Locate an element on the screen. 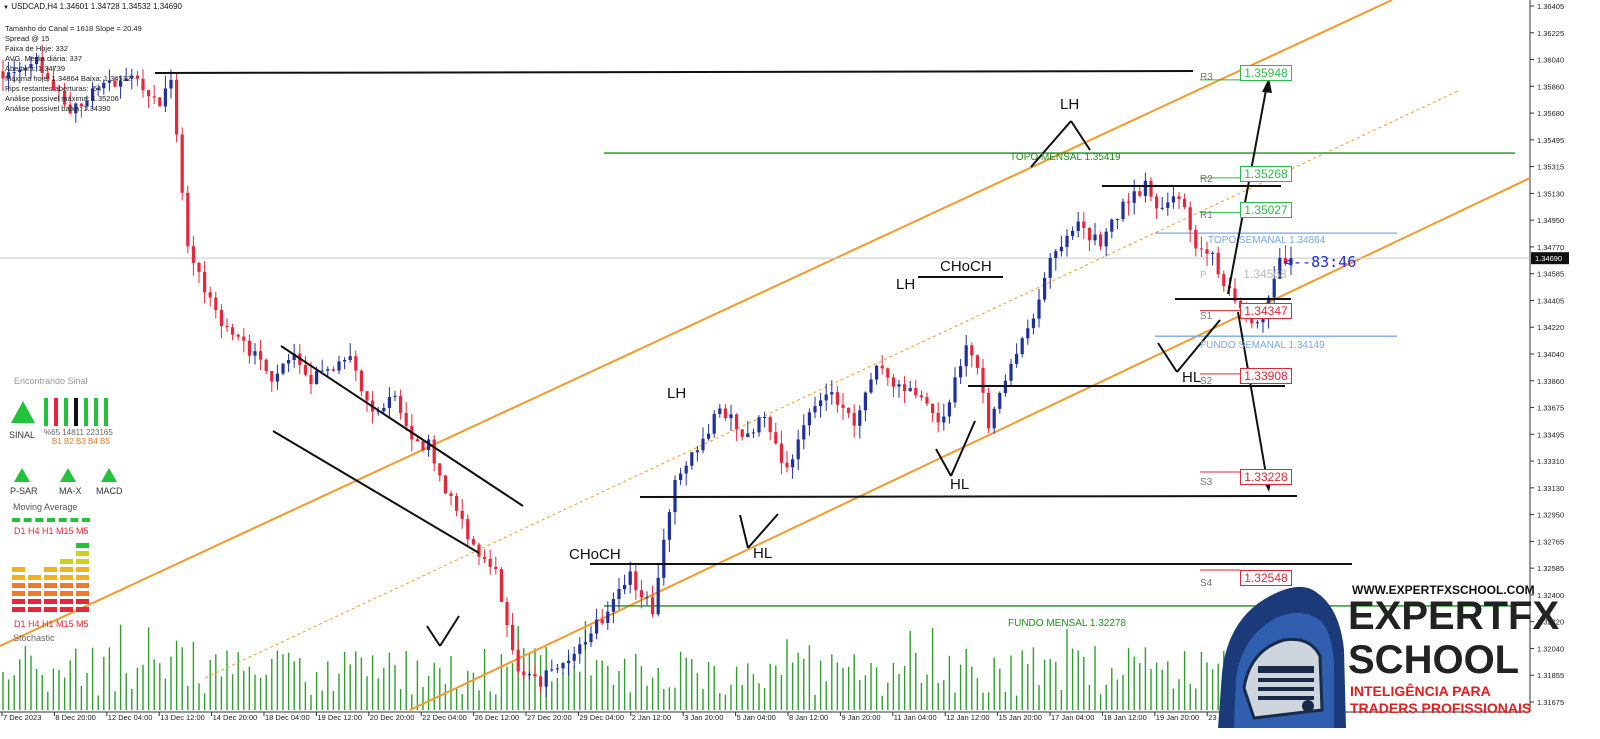 The image size is (1600, 739). time-tick-label: 9 Jan 20:00 is located at coordinates (860, 717).